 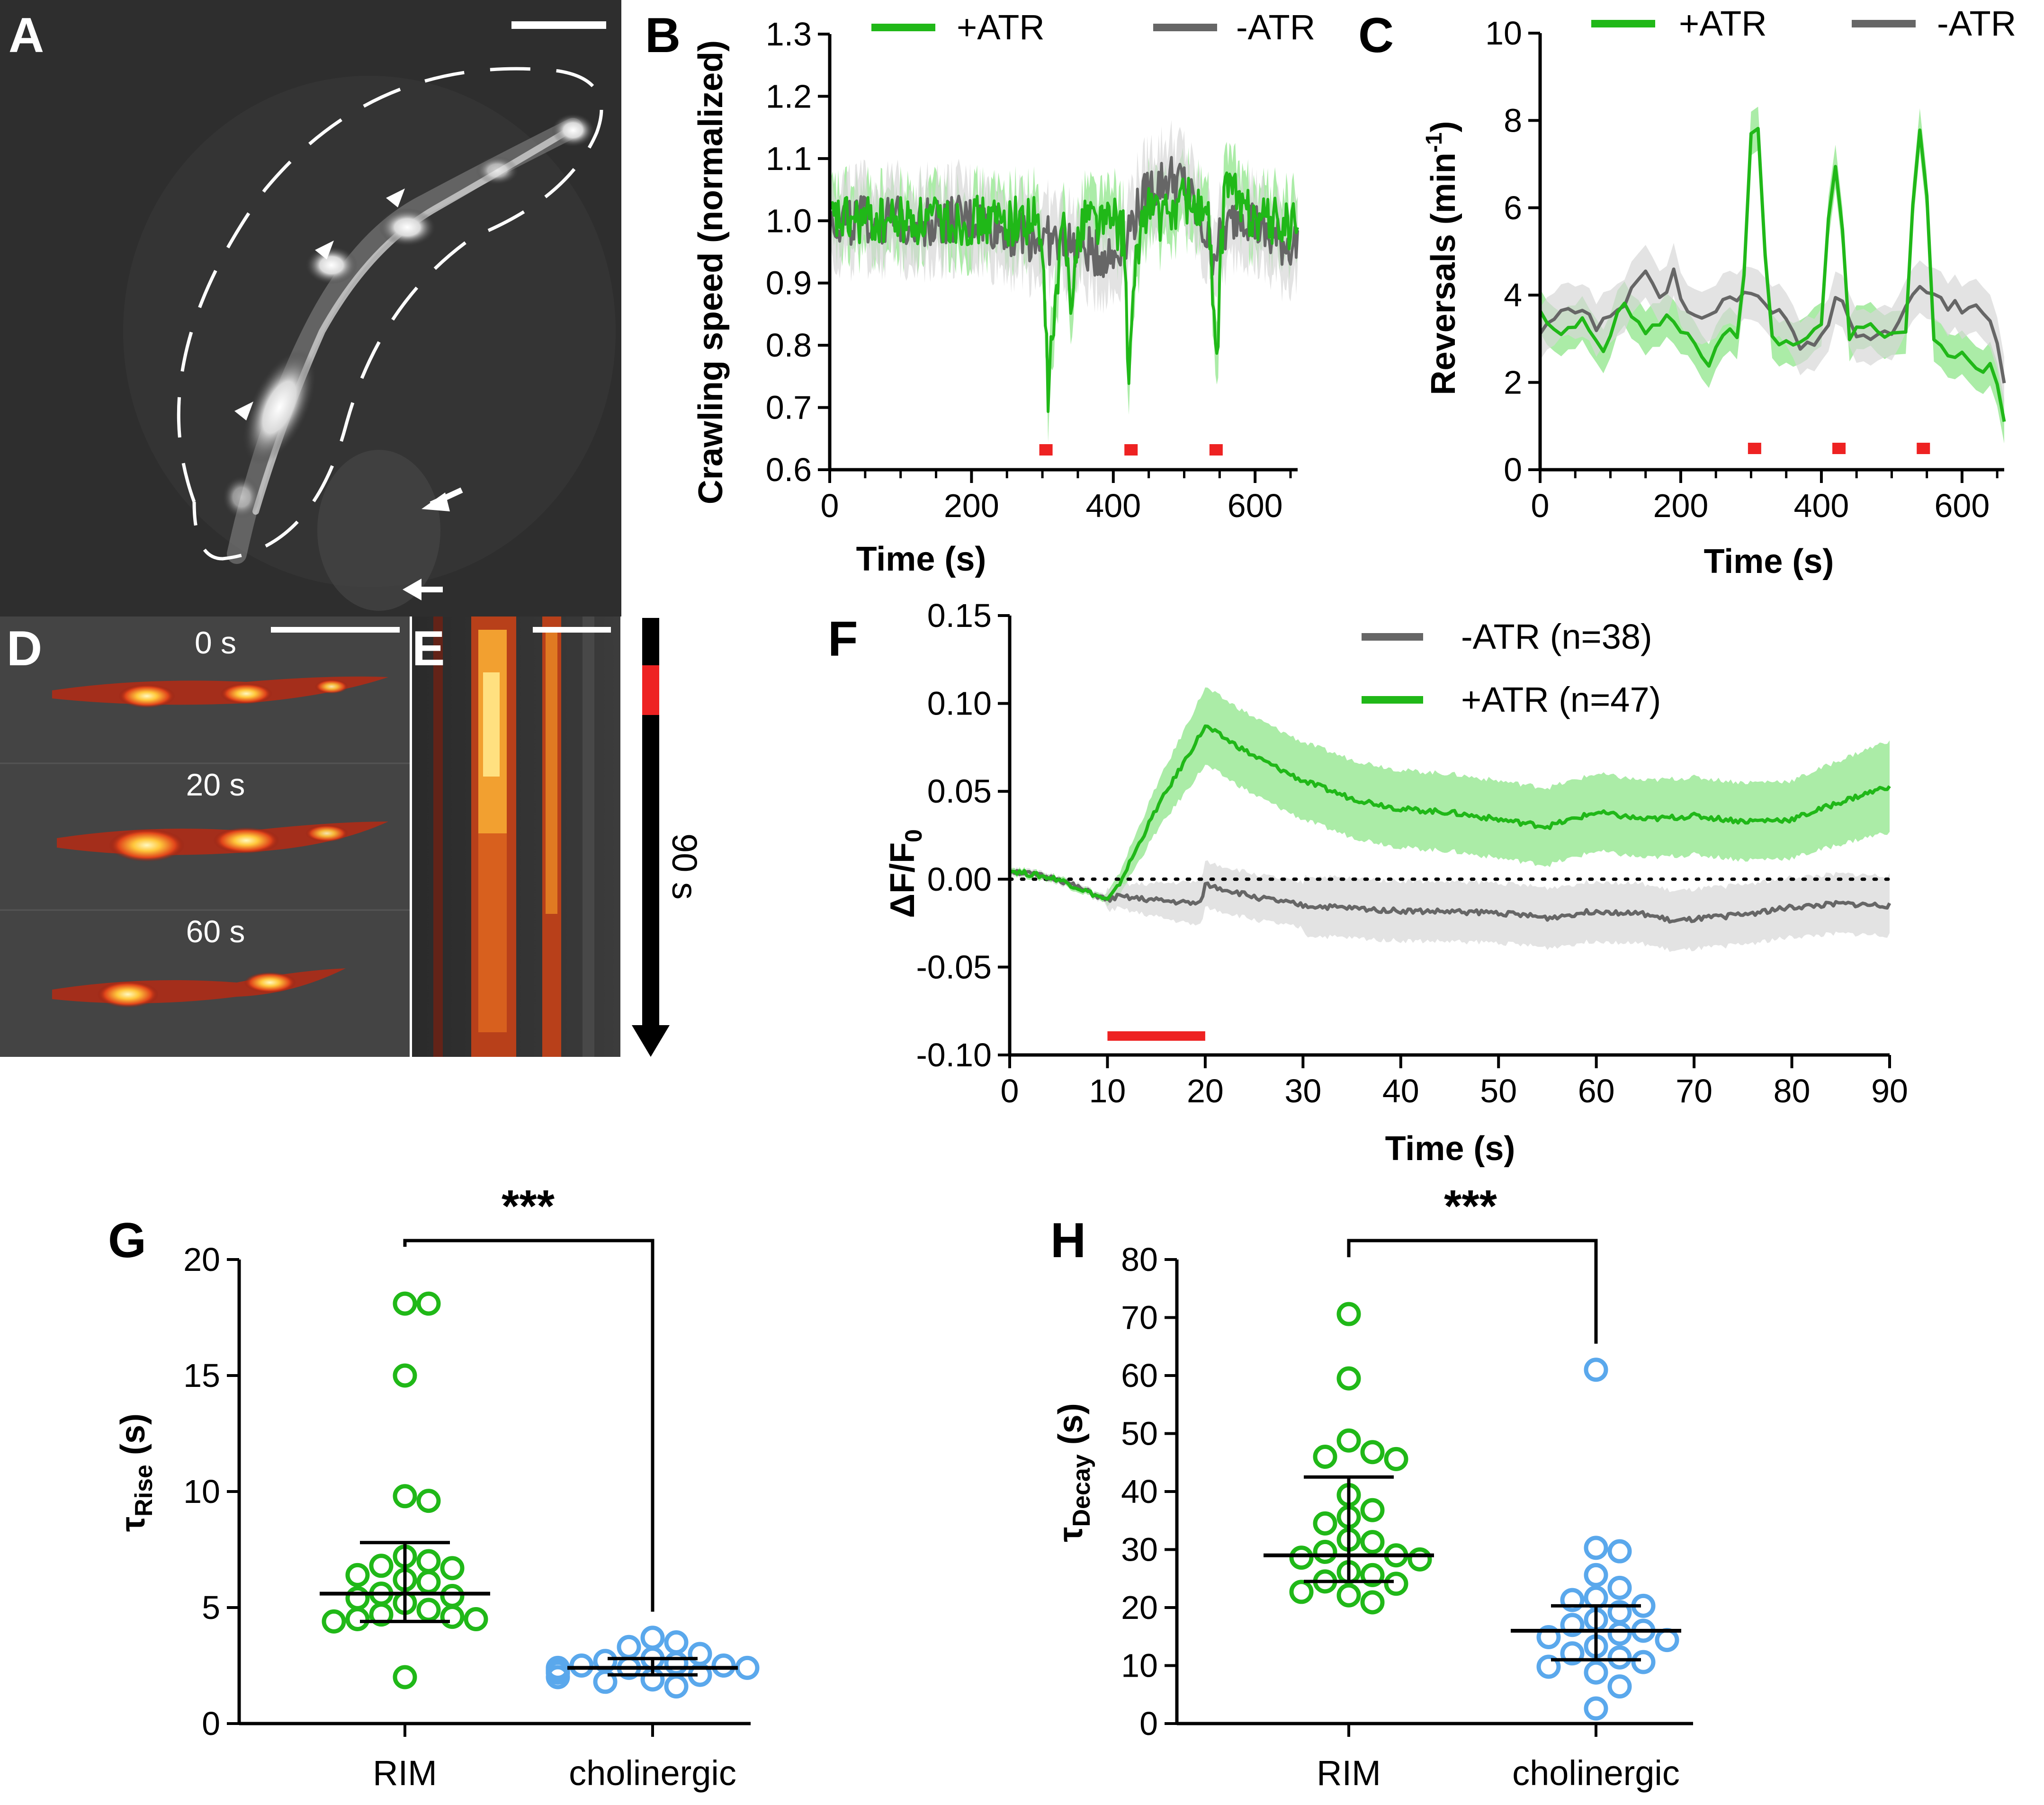 What do you see at coordinates (26, 35) in the screenshot?
I see `panel-label-a: A` at bounding box center [26, 35].